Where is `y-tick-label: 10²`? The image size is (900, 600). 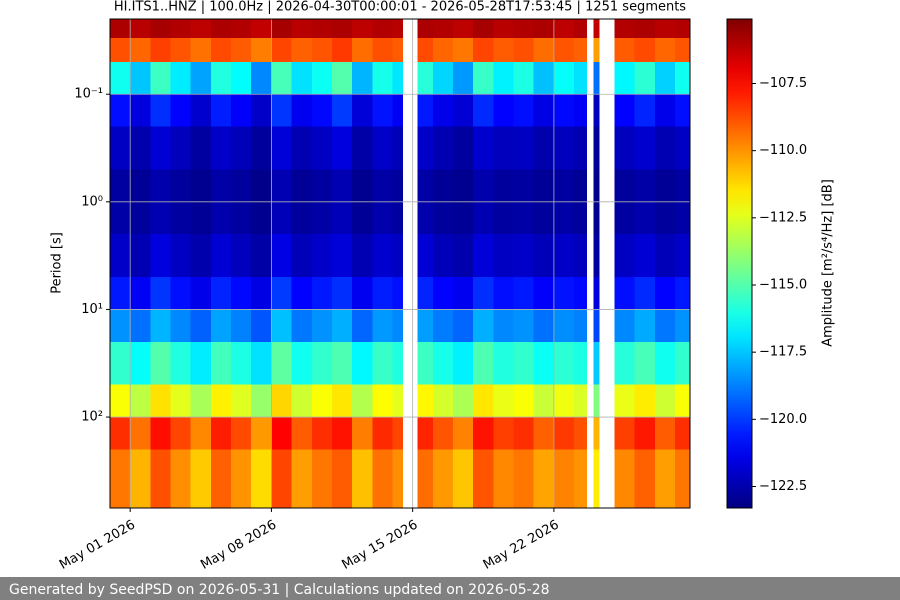 y-tick-label: 10² is located at coordinates (92, 417).